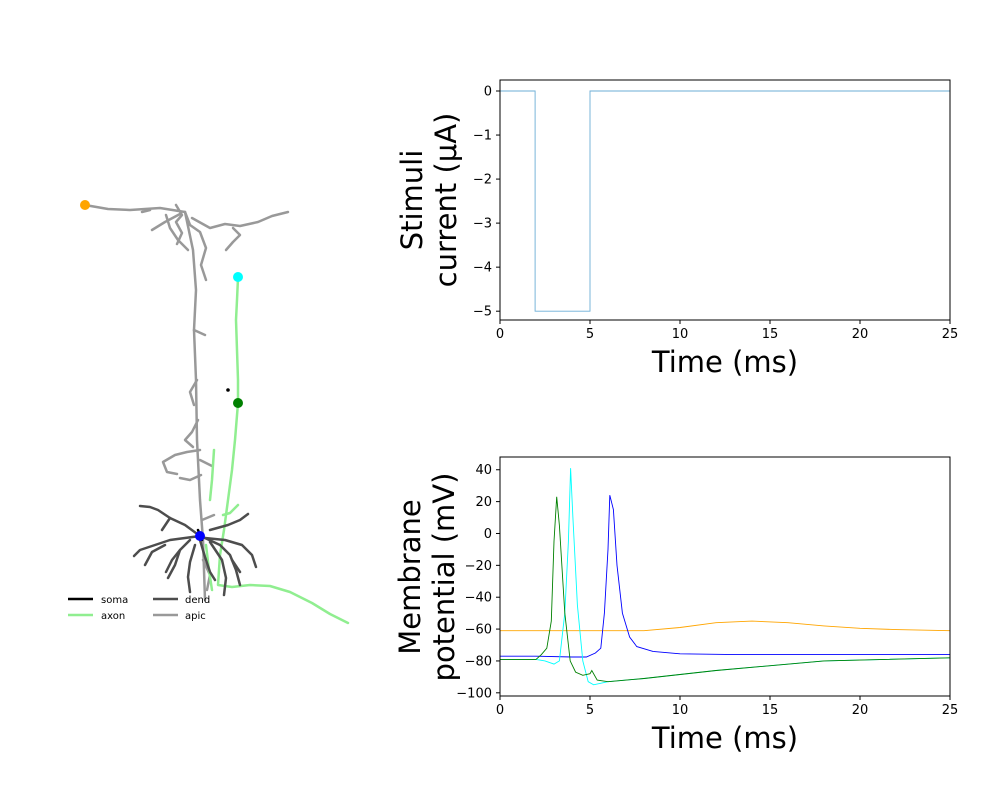 Image resolution: width=1000 pixels, height=800 pixels. What do you see at coordinates (590, 710) in the screenshot?
I see `potential-x-tick-label: 5` at bounding box center [590, 710].